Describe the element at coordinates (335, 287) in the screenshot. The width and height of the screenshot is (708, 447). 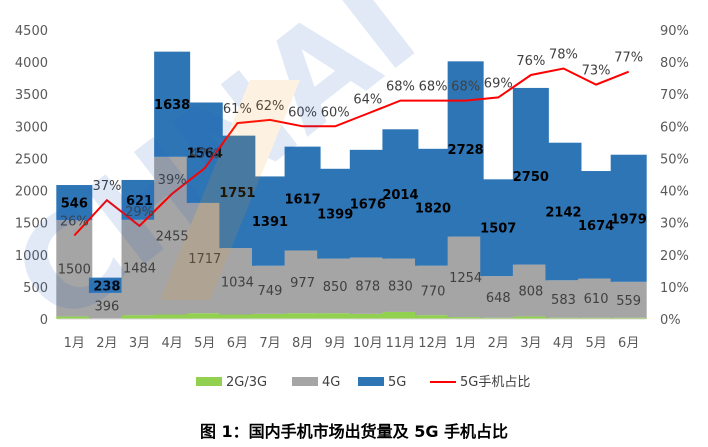
I see `data-label-4g: 850` at that location.